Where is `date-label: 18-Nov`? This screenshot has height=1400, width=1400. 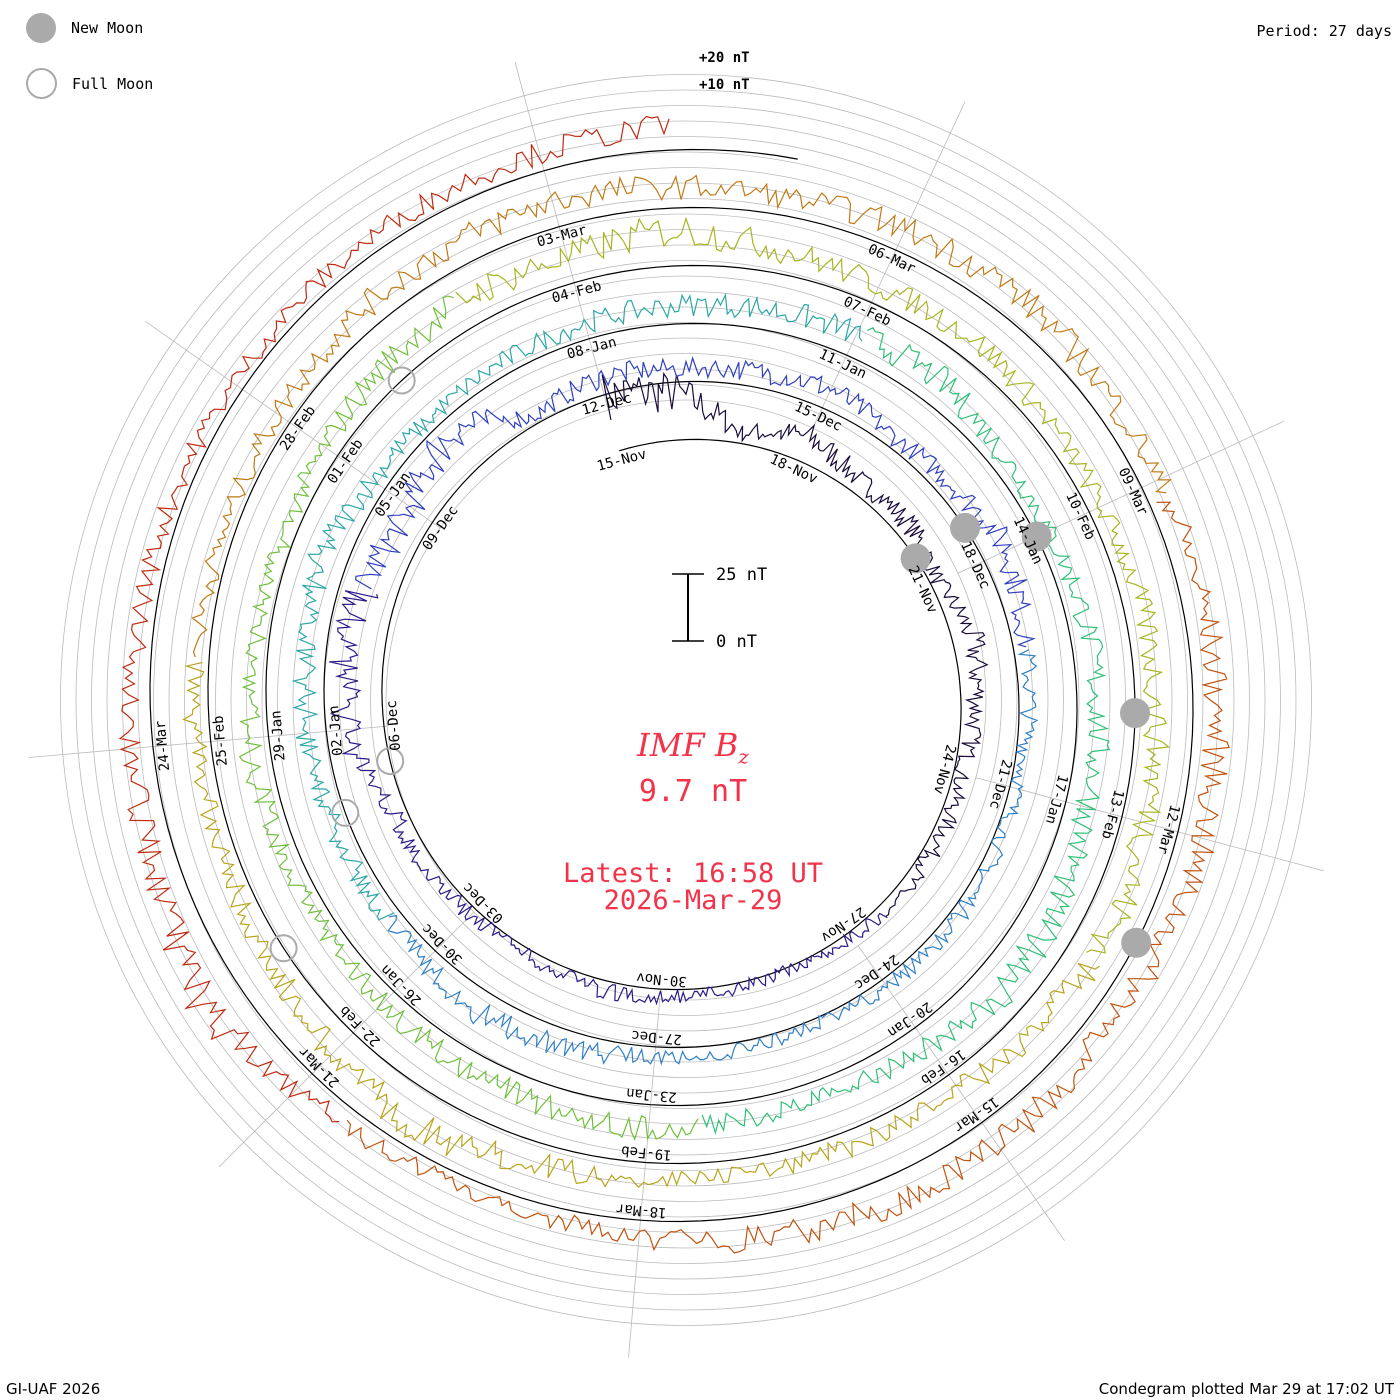
date-label: 18-Nov is located at coordinates (793, 469).